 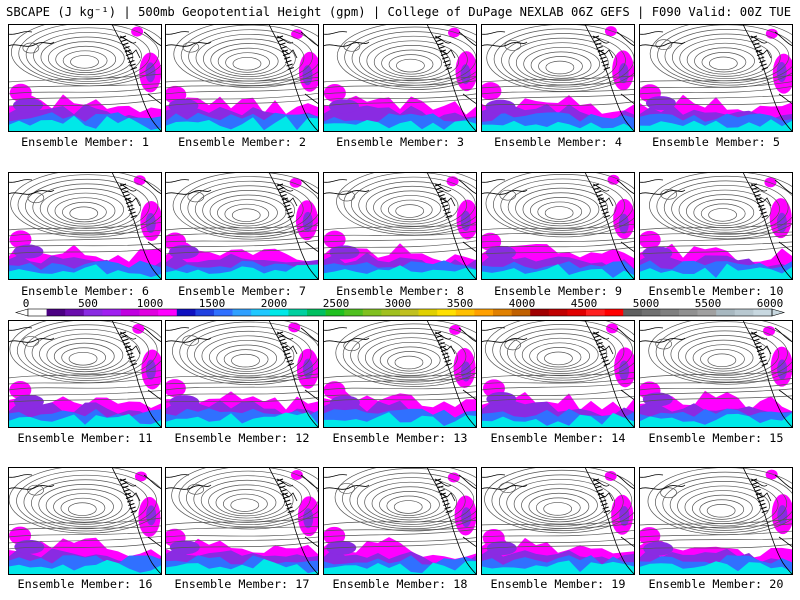 What do you see at coordinates (400, 142) in the screenshot?
I see `ensemble-member-label: Ensemble Member: 3` at bounding box center [400, 142].